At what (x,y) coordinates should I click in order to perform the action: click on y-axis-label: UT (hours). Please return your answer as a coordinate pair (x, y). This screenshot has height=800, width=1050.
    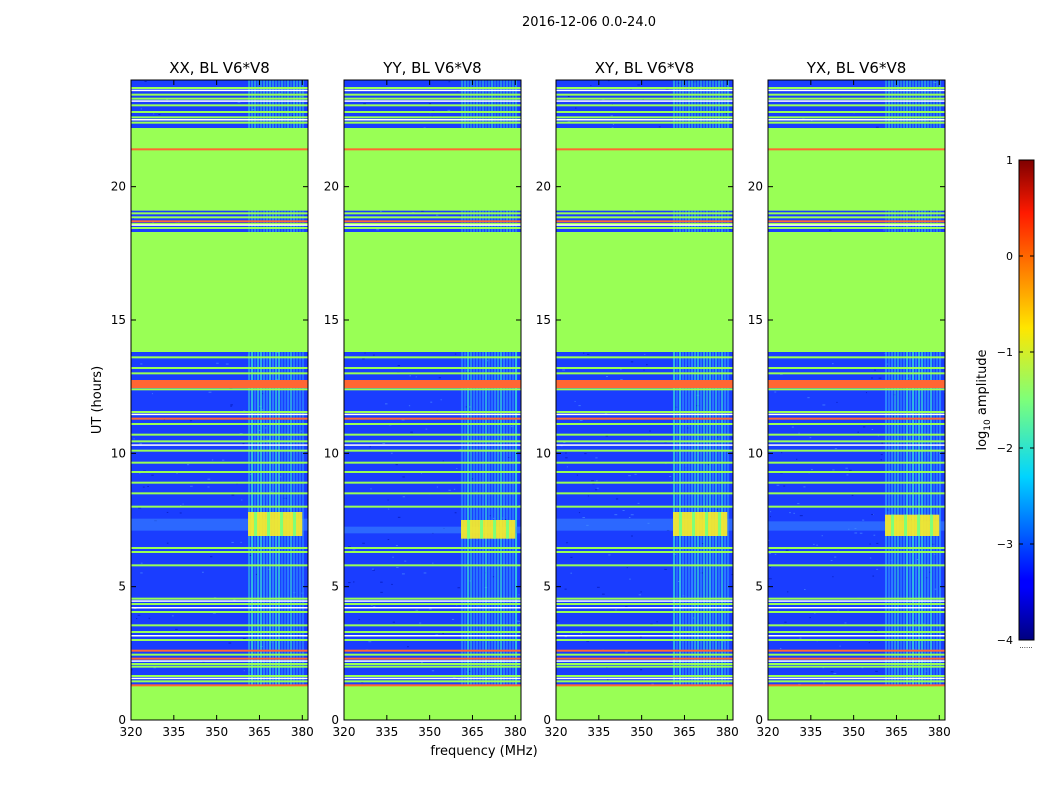
    Looking at the image, I should click on (97, 400).